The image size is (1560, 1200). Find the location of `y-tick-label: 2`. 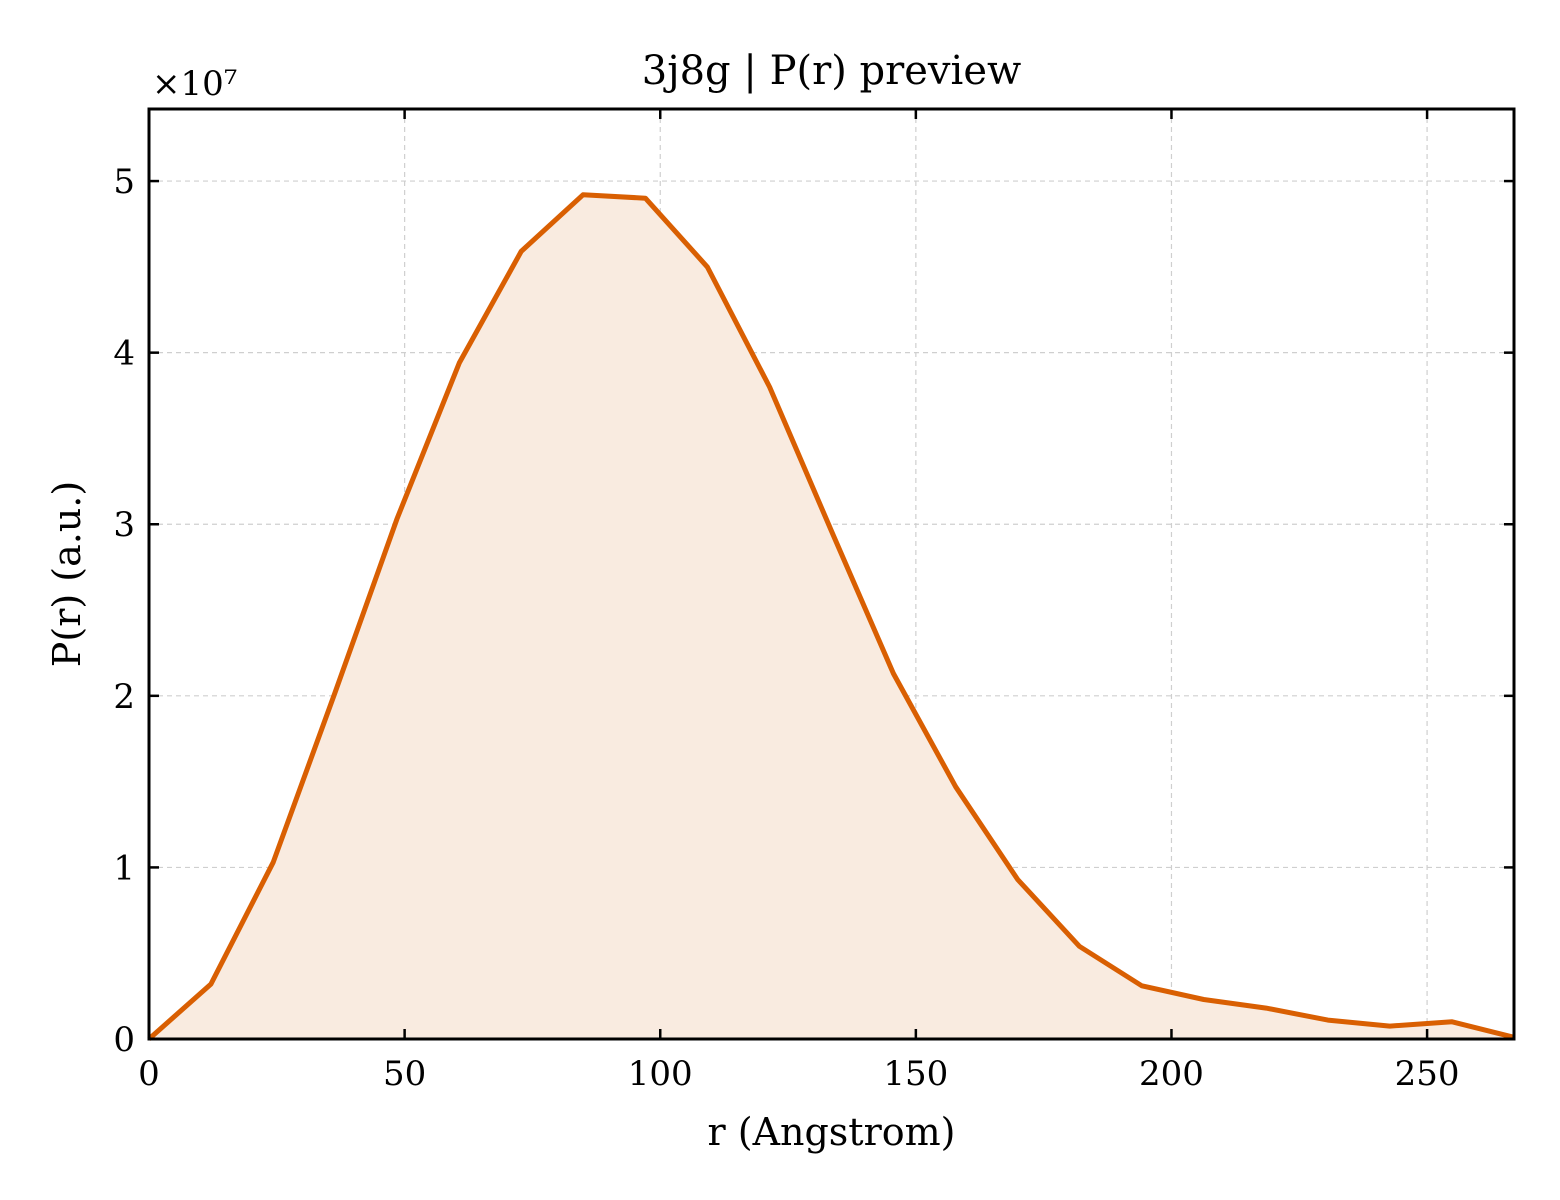

y-tick-label: 2 is located at coordinates (124, 697).